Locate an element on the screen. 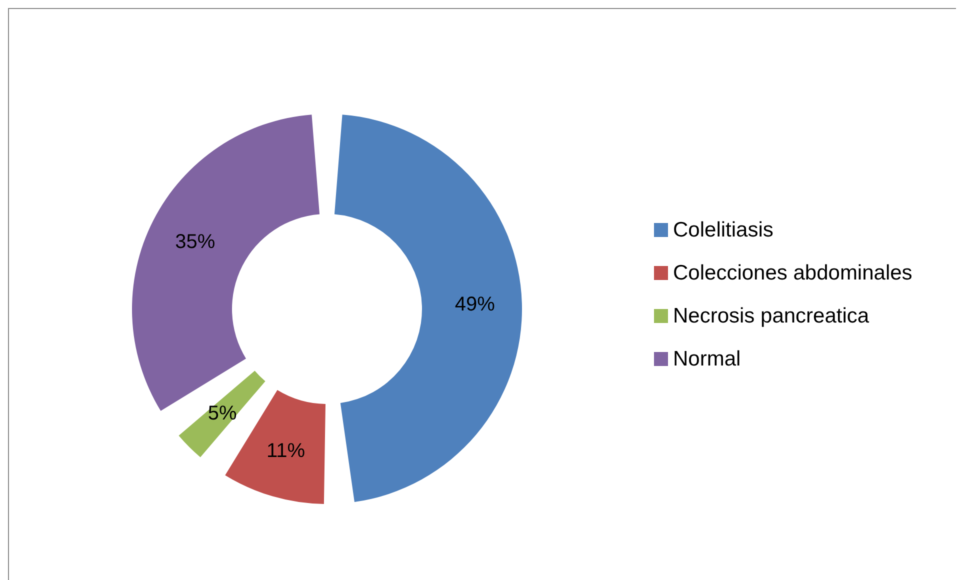 The height and width of the screenshot is (580, 958). data-label: 5% is located at coordinates (223, 413).